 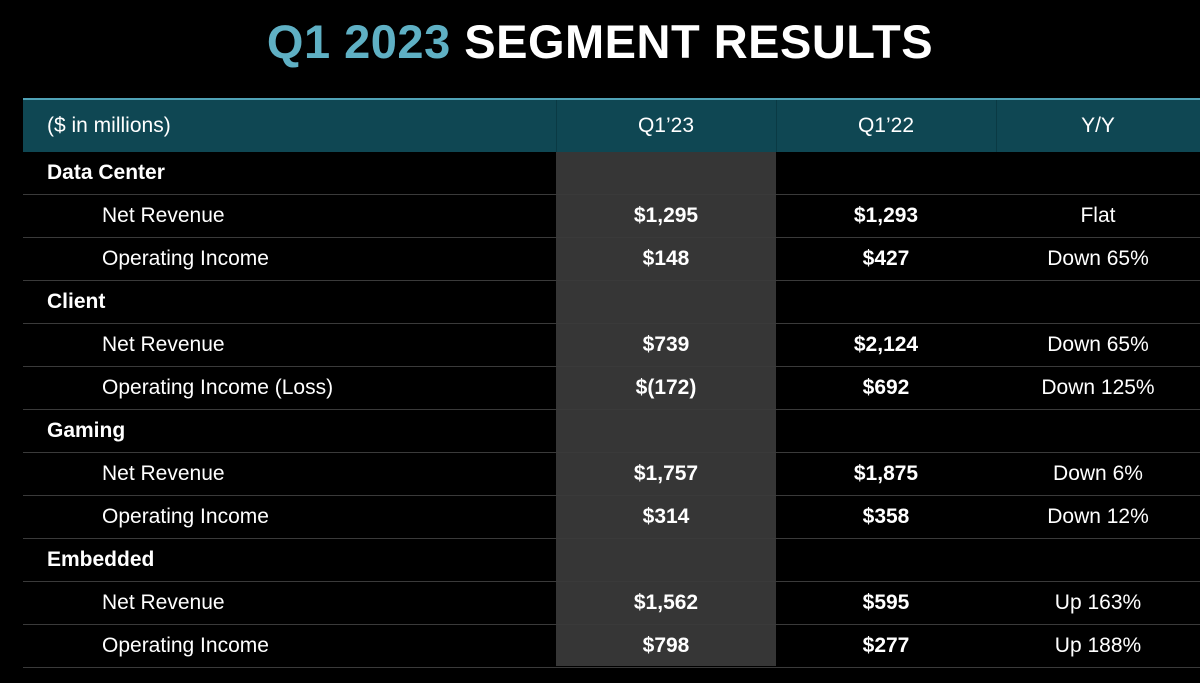 What do you see at coordinates (666, 125) in the screenshot?
I see `header-q1-23: Q1’23` at bounding box center [666, 125].